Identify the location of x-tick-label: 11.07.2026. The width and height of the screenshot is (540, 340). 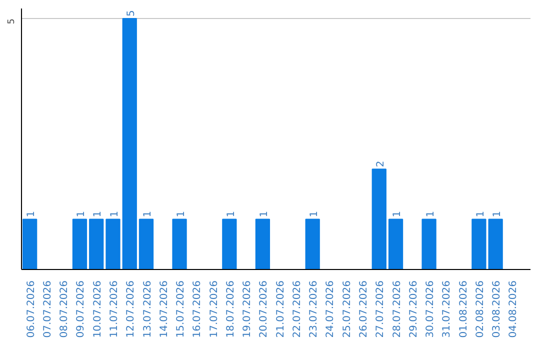
(114, 309).